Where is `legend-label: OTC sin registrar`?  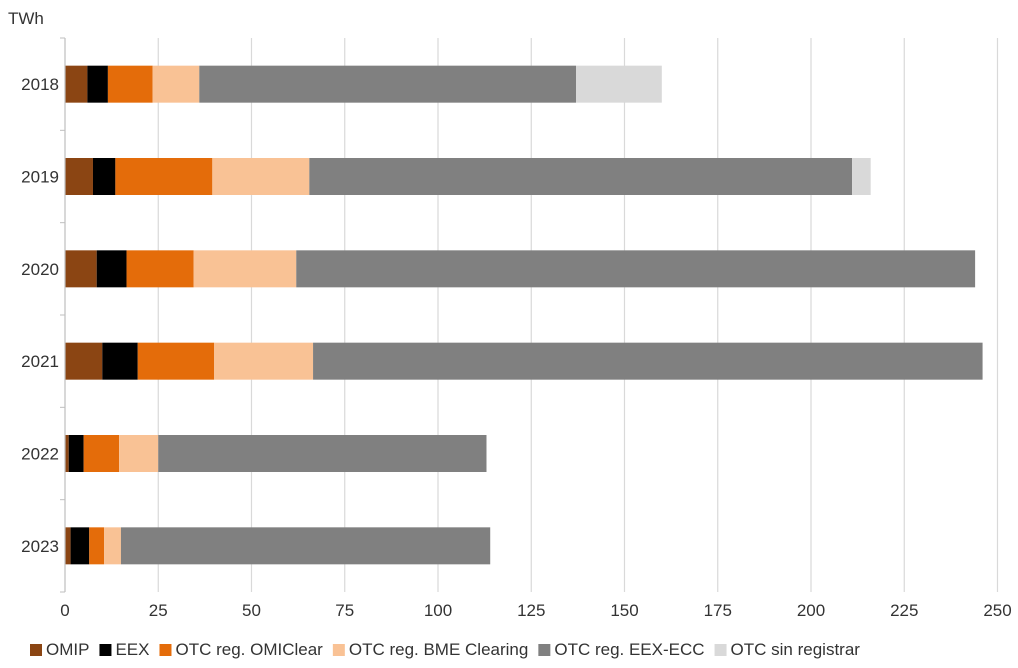
legend-label: OTC sin registrar is located at coordinates (796, 649).